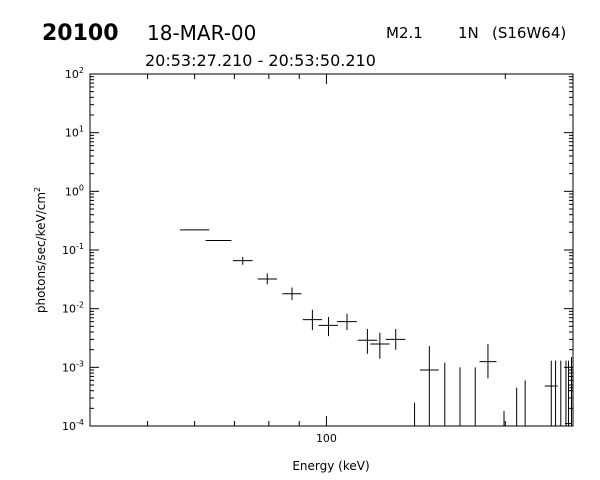 This screenshot has width=600, height=480. What do you see at coordinates (201, 33) in the screenshot?
I see `event-date: 18-MAR-00` at bounding box center [201, 33].